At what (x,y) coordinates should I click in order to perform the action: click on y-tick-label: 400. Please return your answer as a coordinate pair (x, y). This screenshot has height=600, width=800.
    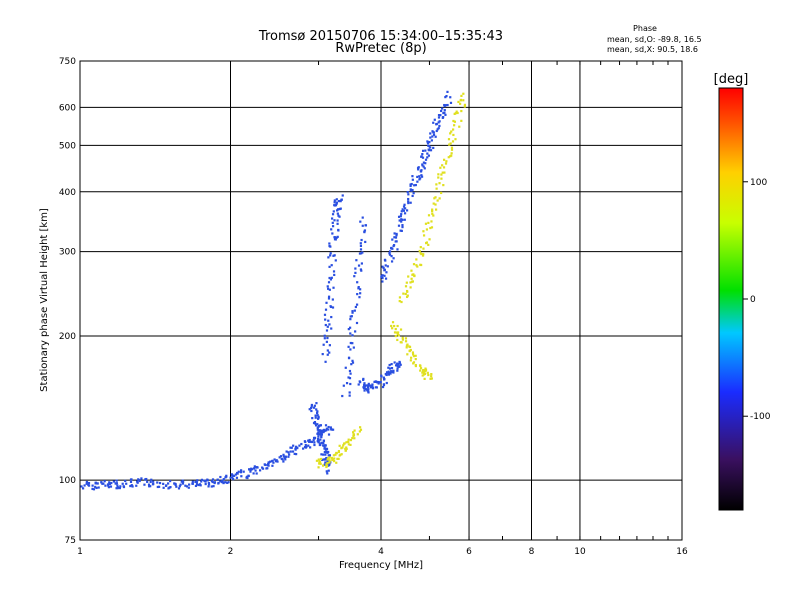
    Looking at the image, I should click on (67, 193).